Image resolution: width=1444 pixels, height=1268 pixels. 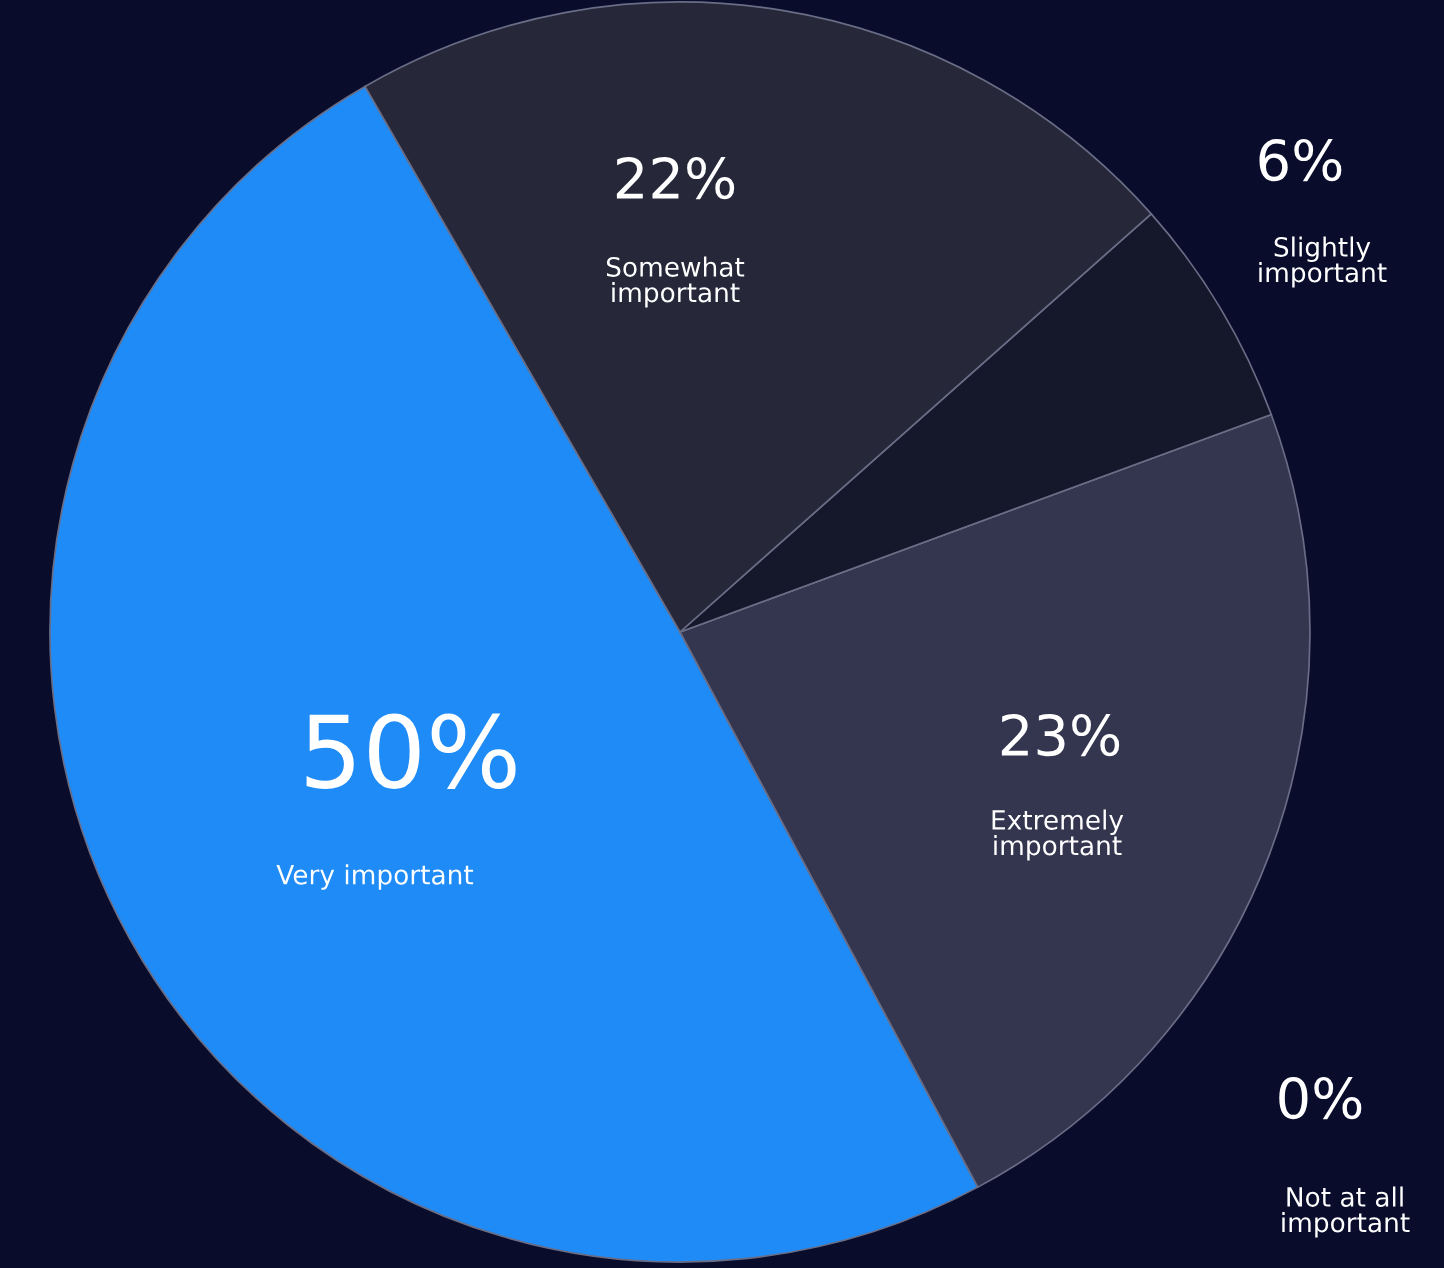 I want to click on slice-label: Very important, so click(x=375, y=877).